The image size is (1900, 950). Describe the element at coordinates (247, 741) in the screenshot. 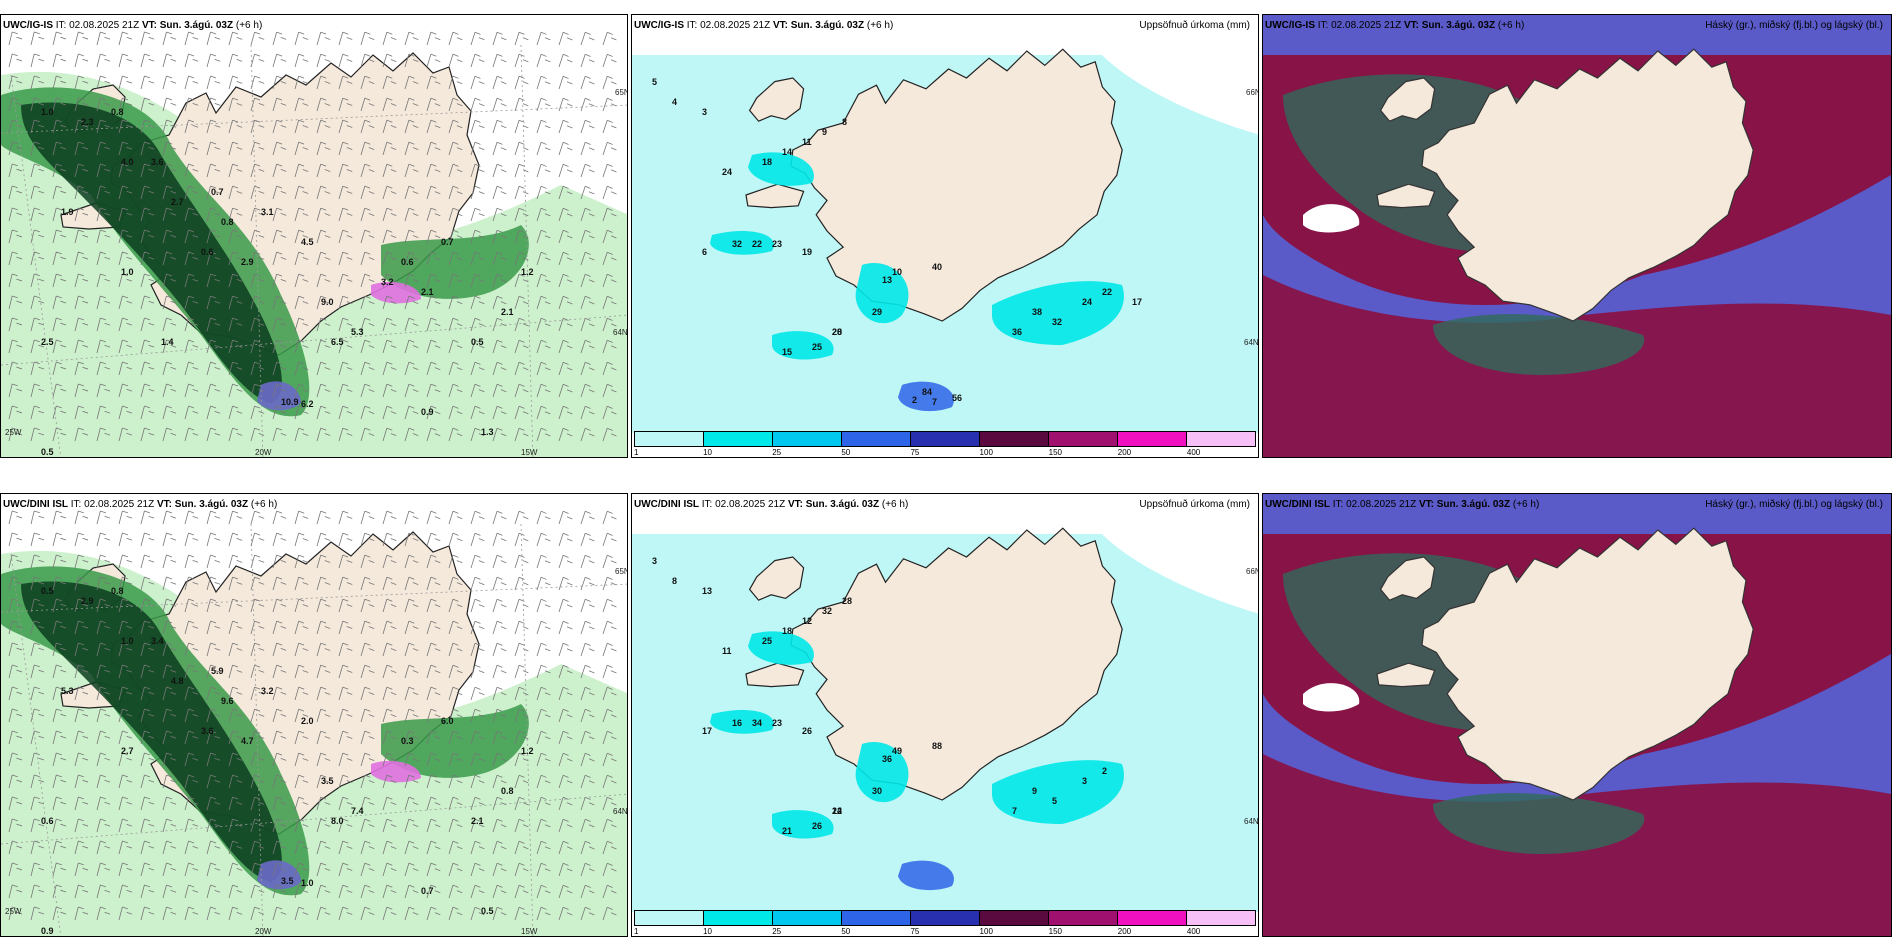

I see `value-label: 4.7` at that location.